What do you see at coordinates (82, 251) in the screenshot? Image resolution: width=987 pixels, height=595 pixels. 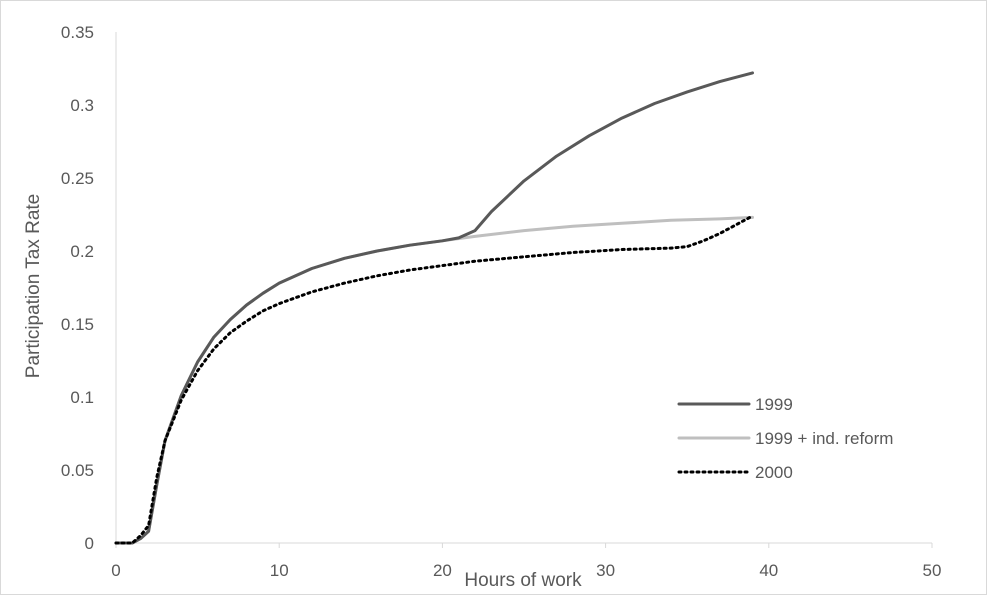 I see `y-tick-label: 0.2` at bounding box center [82, 251].